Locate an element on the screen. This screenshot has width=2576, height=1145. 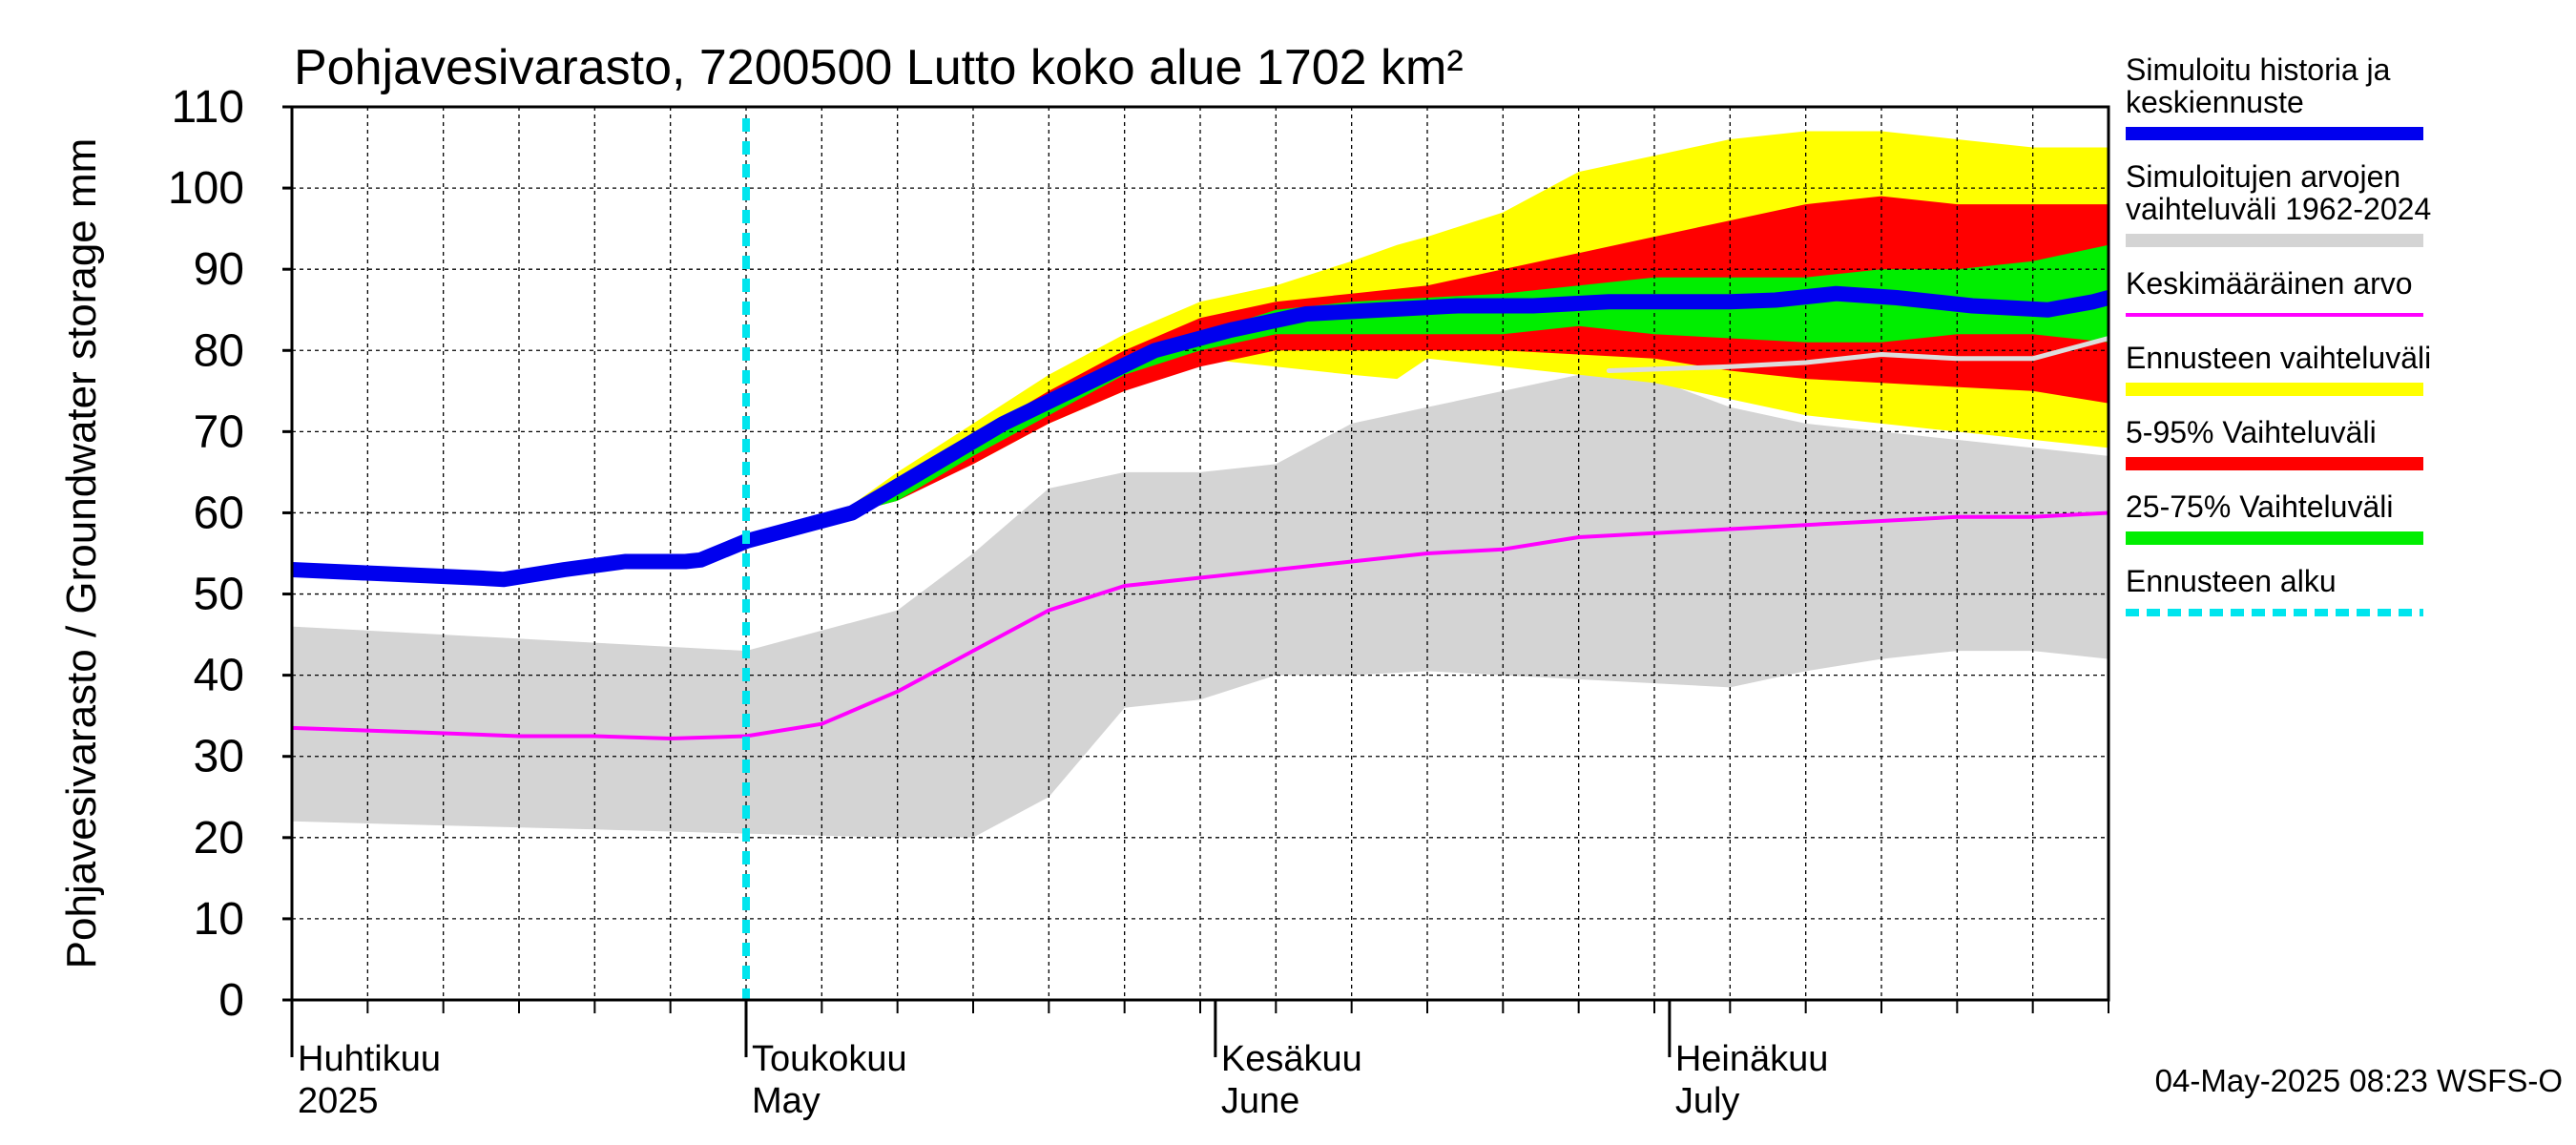
line-median-hist is located at coordinates (1857, 354).